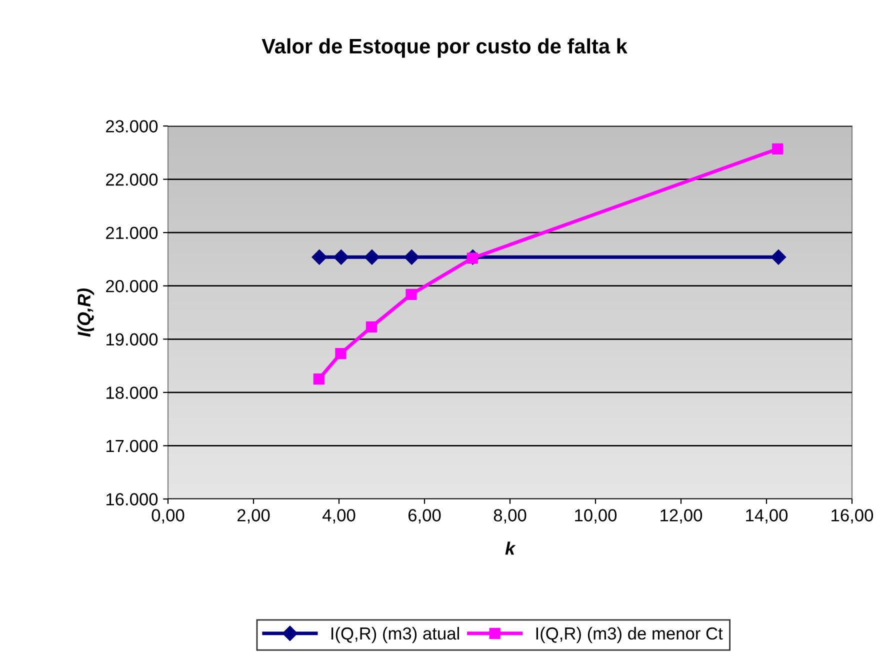 Image resolution: width=889 pixels, height=660 pixels. What do you see at coordinates (767, 516) in the screenshot?
I see `x-tick-label: 14,00` at bounding box center [767, 516].